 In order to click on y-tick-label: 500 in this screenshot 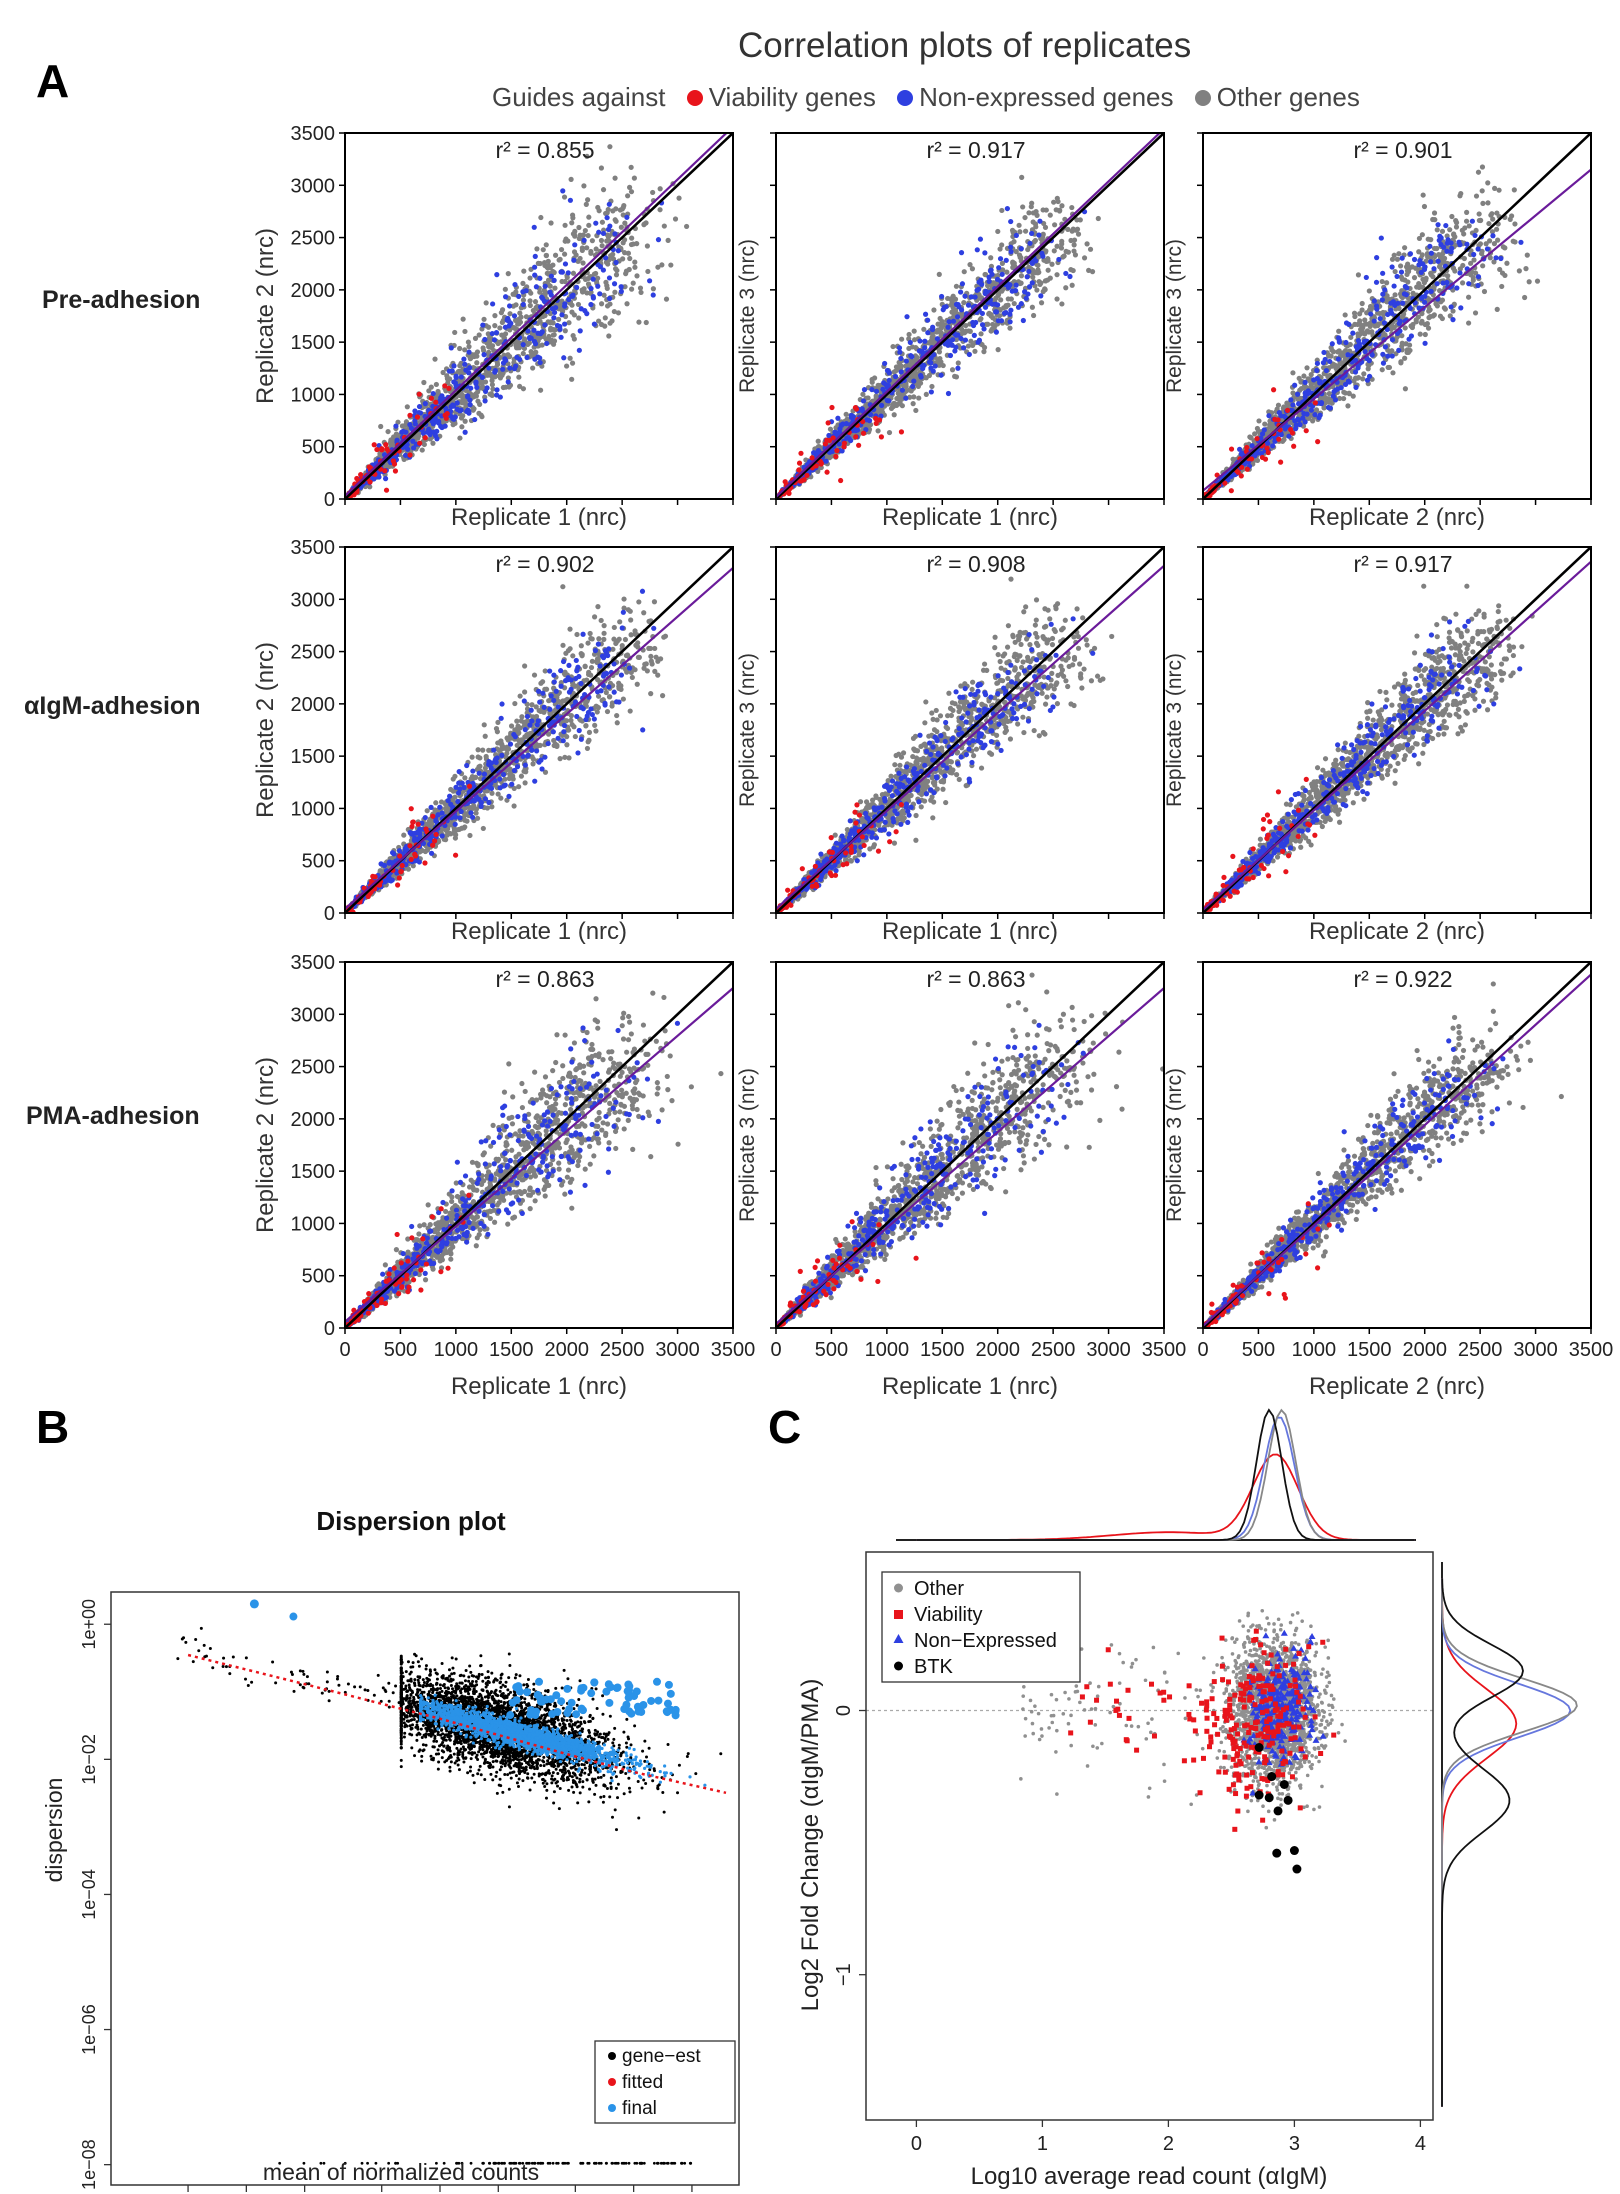, I will do `click(318, 448)`.